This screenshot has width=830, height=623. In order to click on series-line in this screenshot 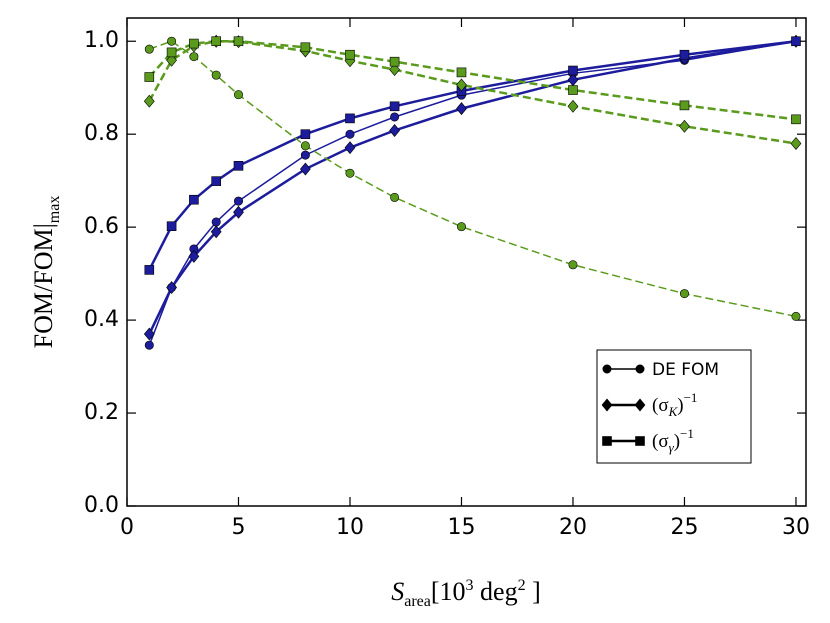, I will do `click(472, 92)`.